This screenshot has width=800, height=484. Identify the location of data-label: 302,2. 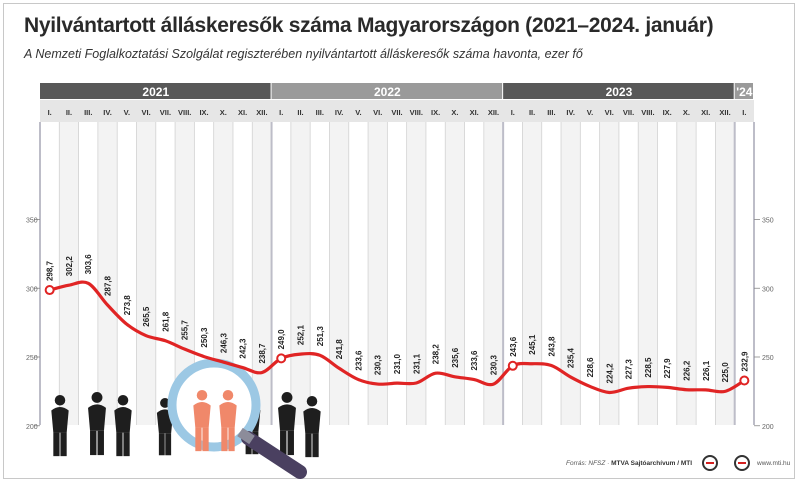
(69, 266).